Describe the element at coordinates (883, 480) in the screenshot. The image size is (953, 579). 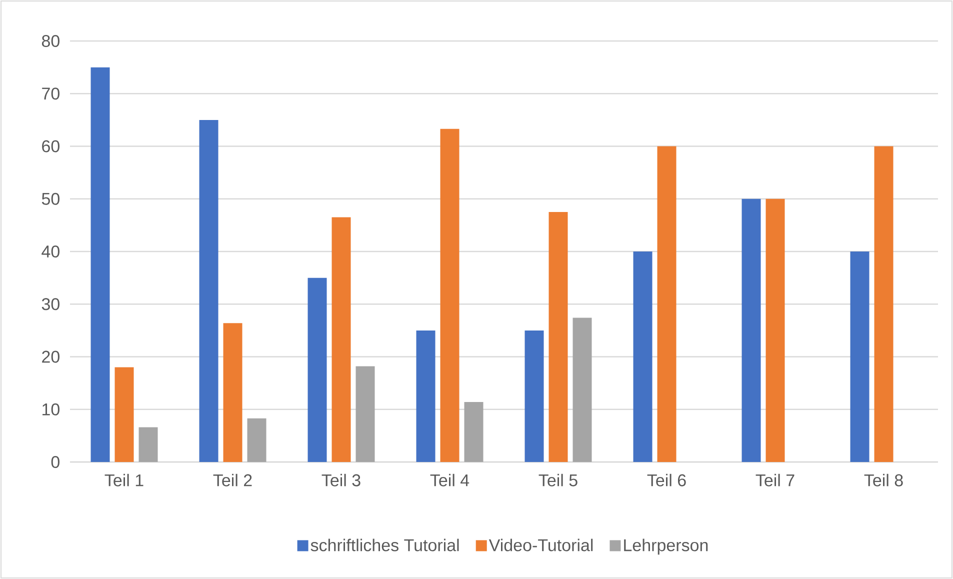
I see `x-tick-label: Teil 8` at that location.